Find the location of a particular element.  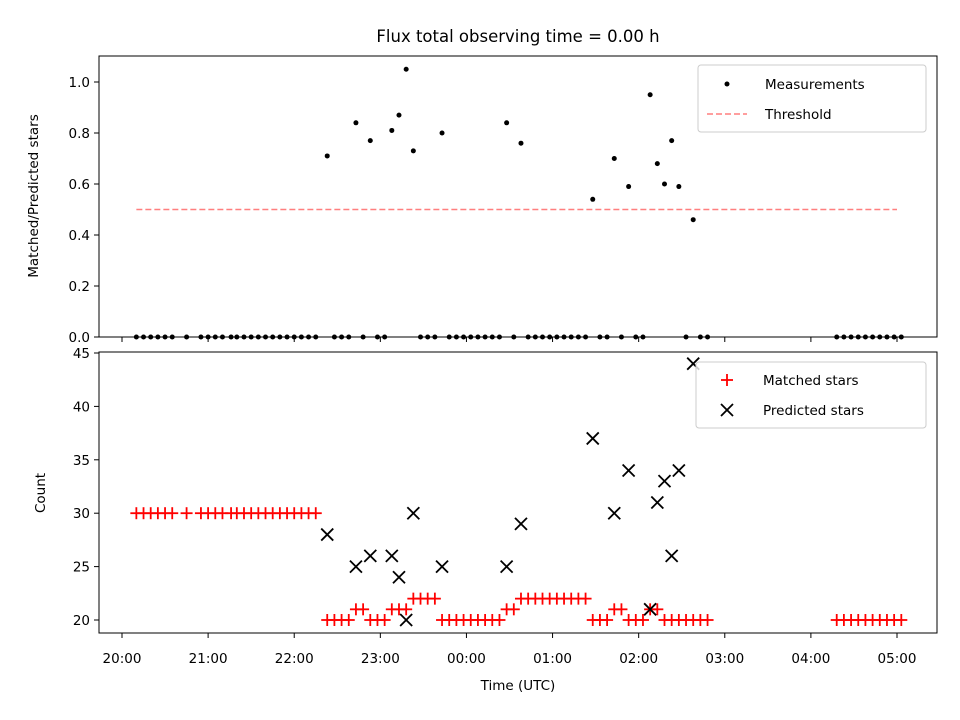

legend-predicted-label: Predicted stars is located at coordinates (813, 411).